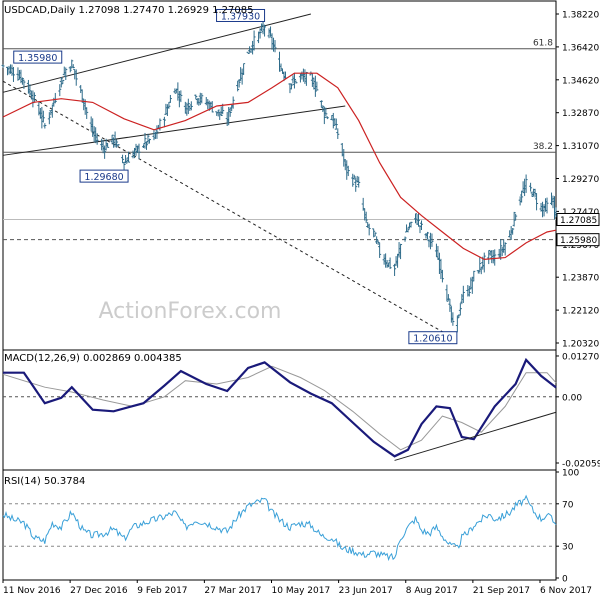 The width and height of the screenshot is (600, 600). What do you see at coordinates (566, 591) in the screenshot?
I see `date-tick-label: 6 Nov 2017` at bounding box center [566, 591].